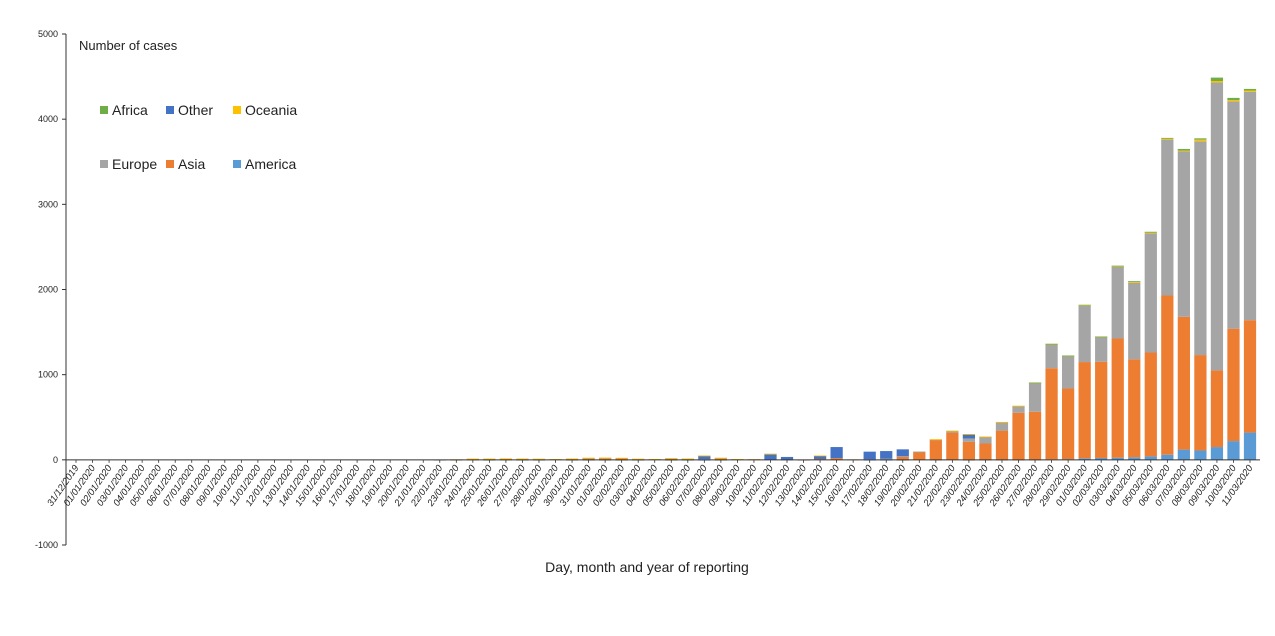 This screenshot has height=636, width=1275. Describe the element at coordinates (55, 460) in the screenshot. I see `y-tick-label: 0` at that location.